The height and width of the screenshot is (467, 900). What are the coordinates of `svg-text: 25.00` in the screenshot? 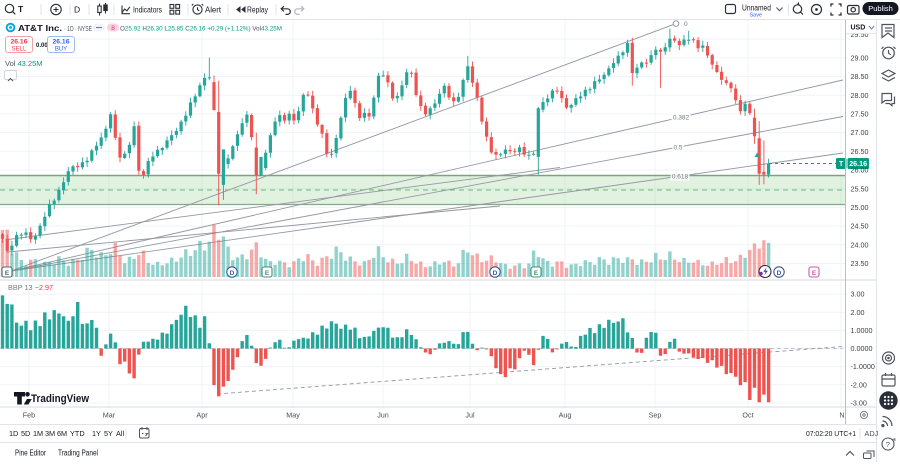 It's located at (860, 207).